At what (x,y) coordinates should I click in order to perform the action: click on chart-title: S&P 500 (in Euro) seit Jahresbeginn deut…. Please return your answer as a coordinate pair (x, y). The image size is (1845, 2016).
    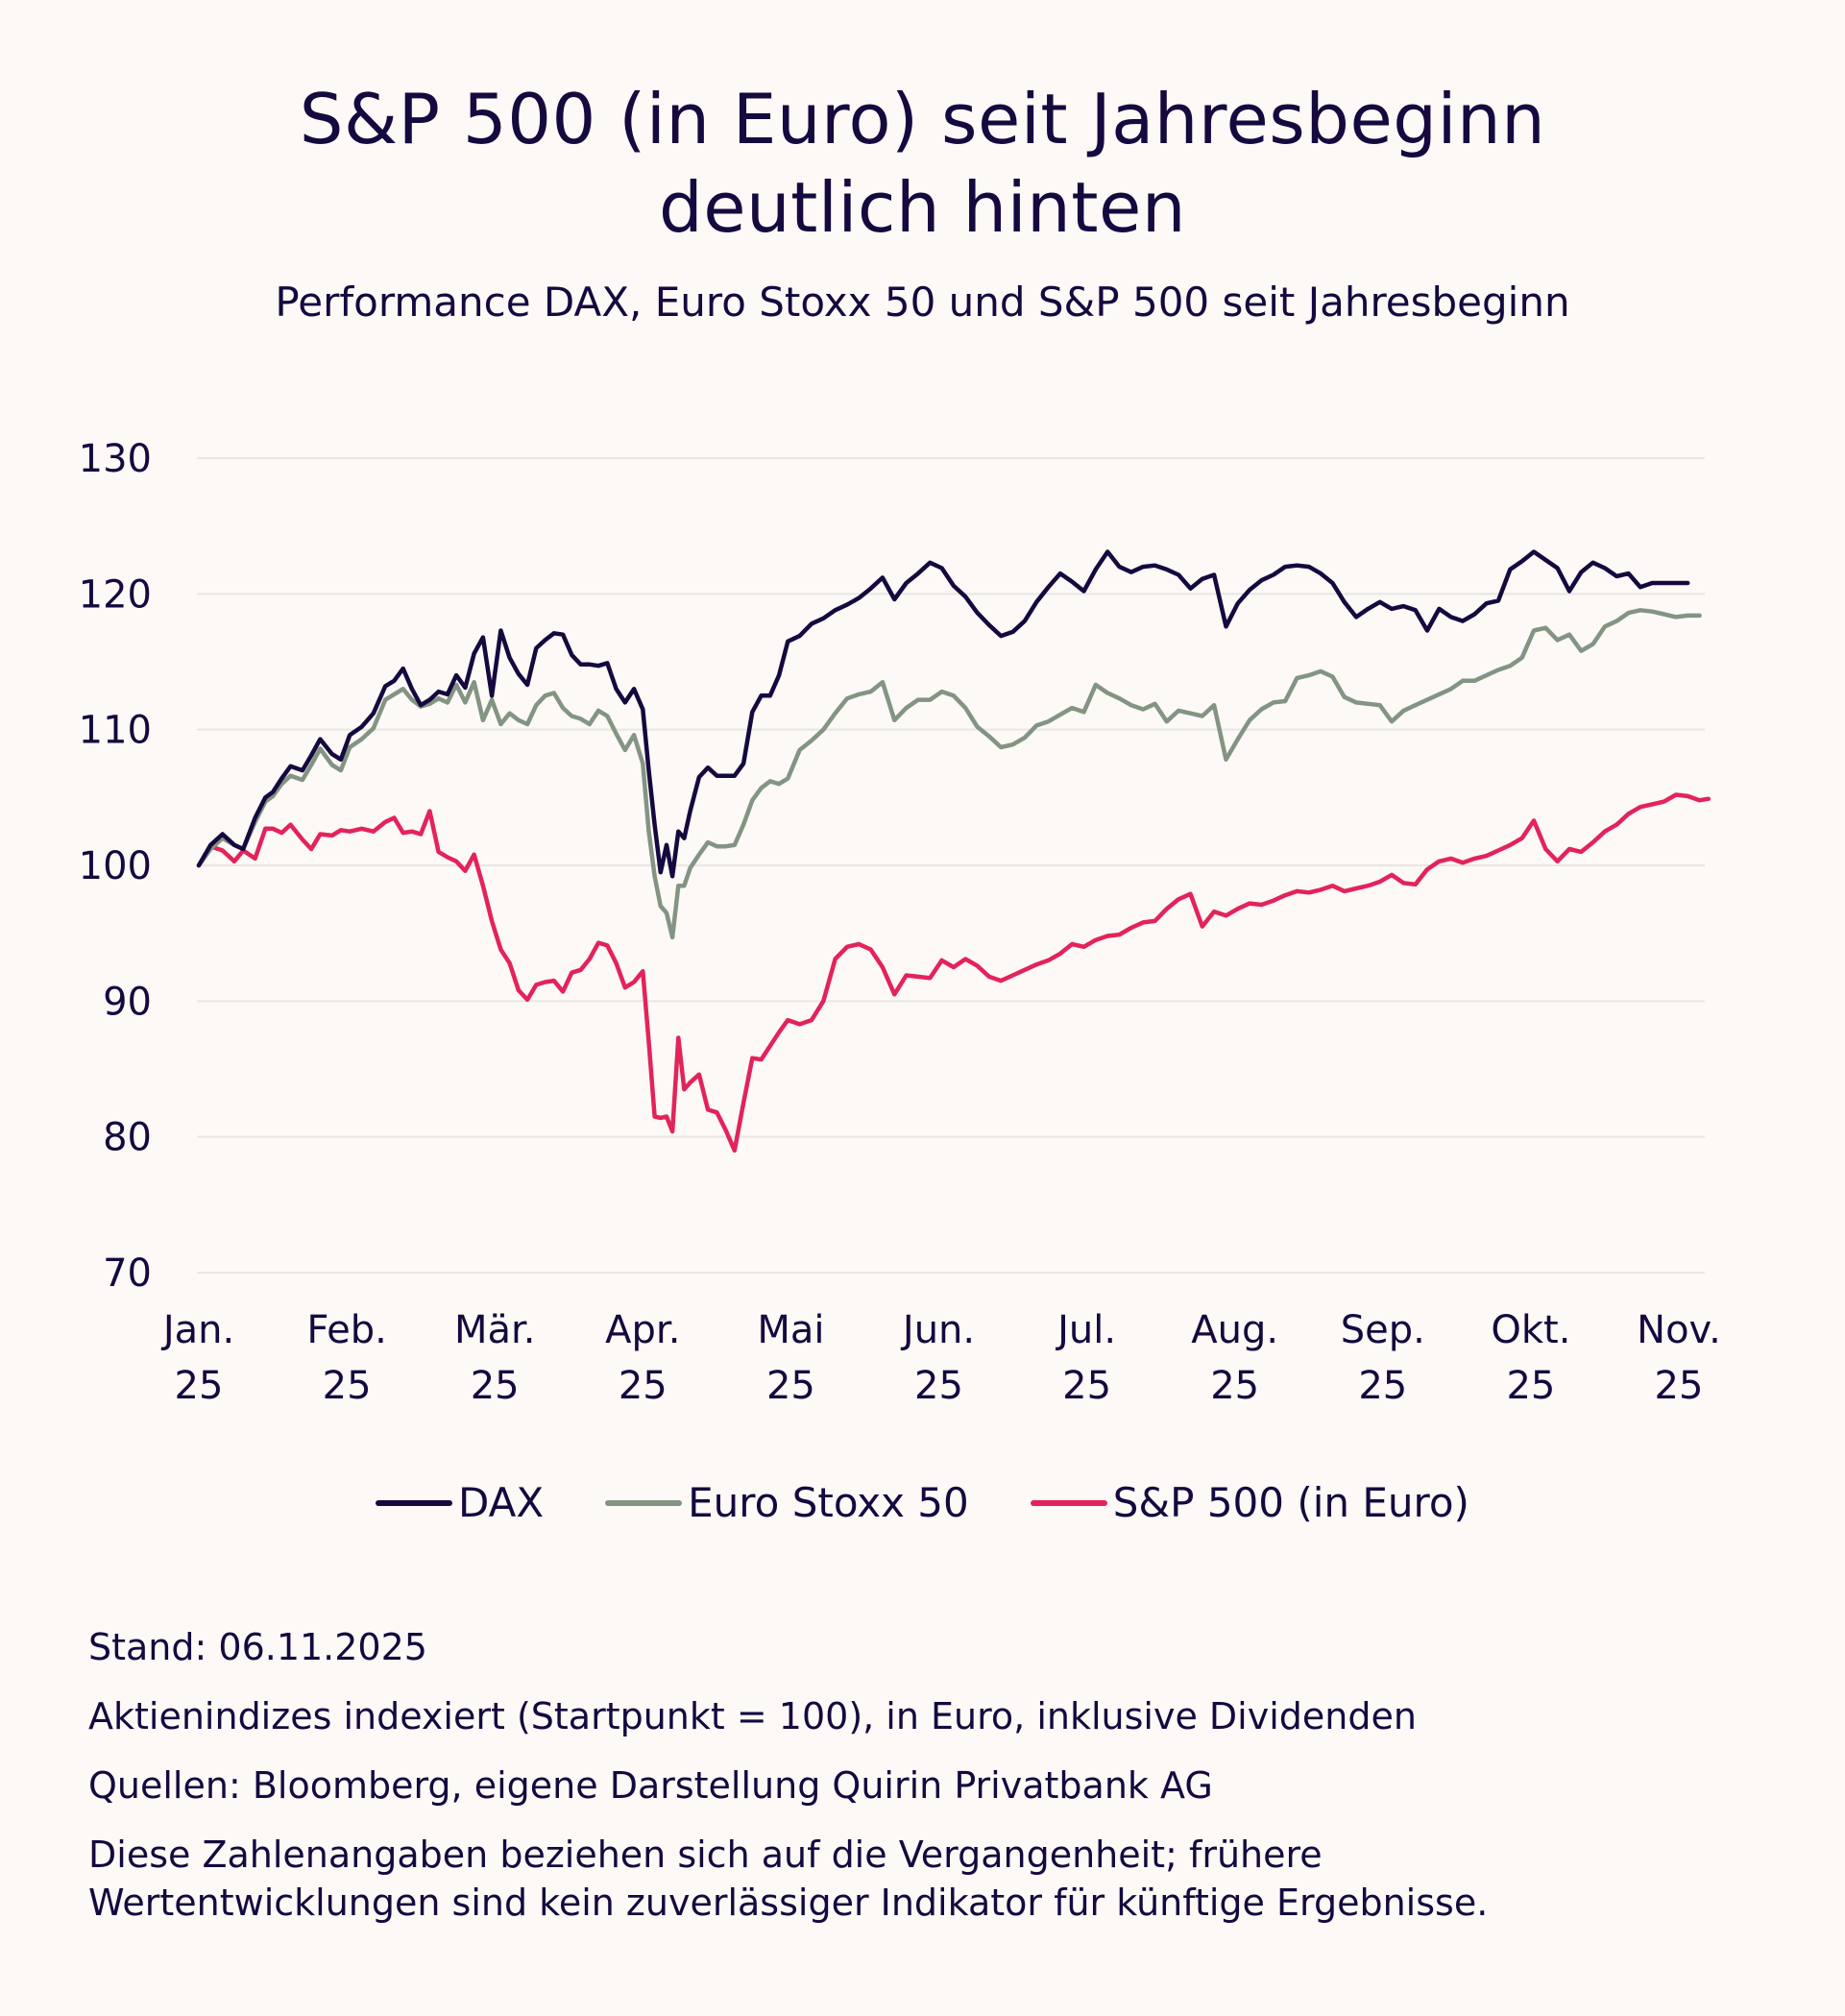
    Looking at the image, I should click on (922, 163).